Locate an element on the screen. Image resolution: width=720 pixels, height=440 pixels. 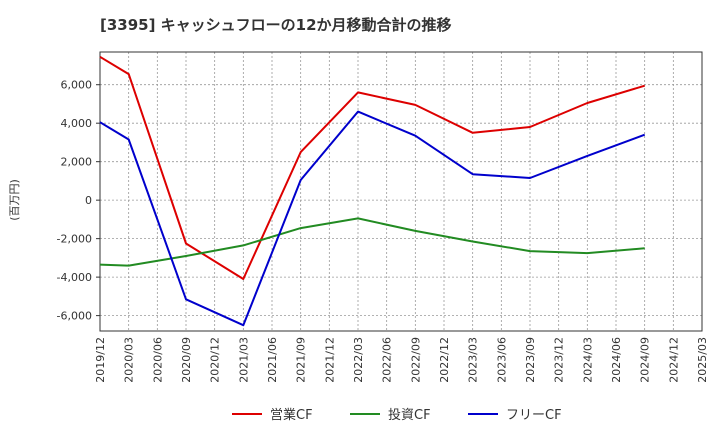
x-tick-label: 2020/06 is located at coordinates (157, 360).